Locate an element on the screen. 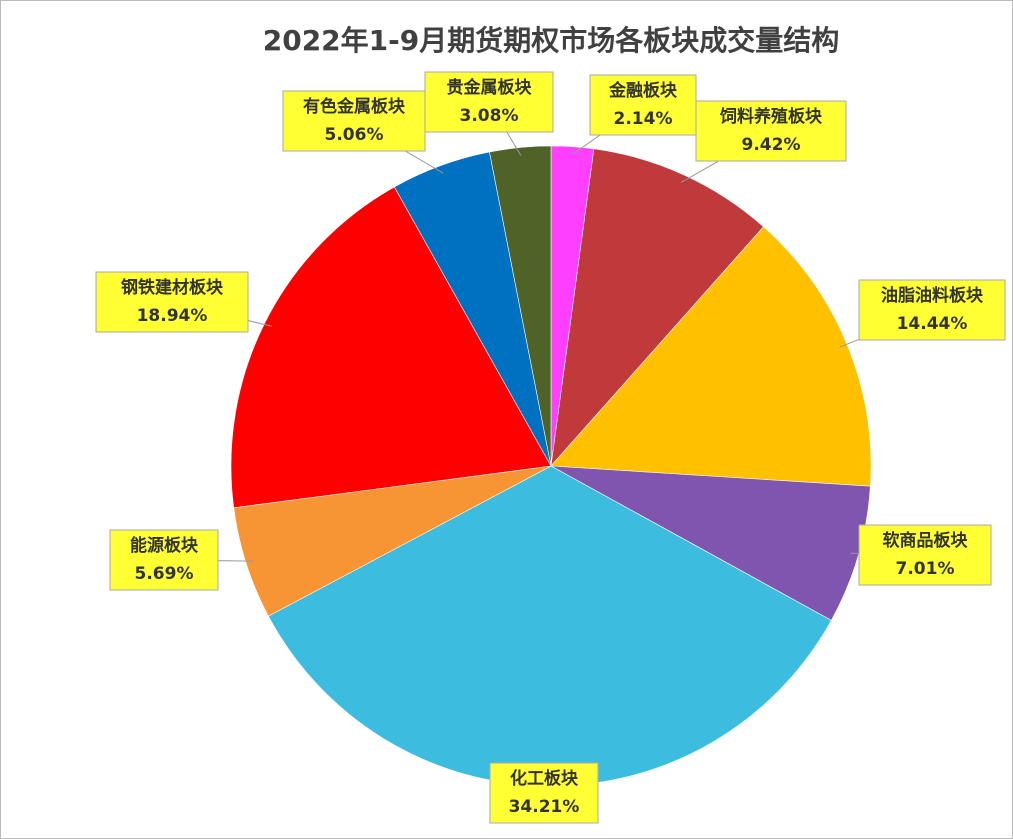 Image resolution: width=1013 pixels, height=839 pixels. label-value: 7.01% is located at coordinates (925, 569).